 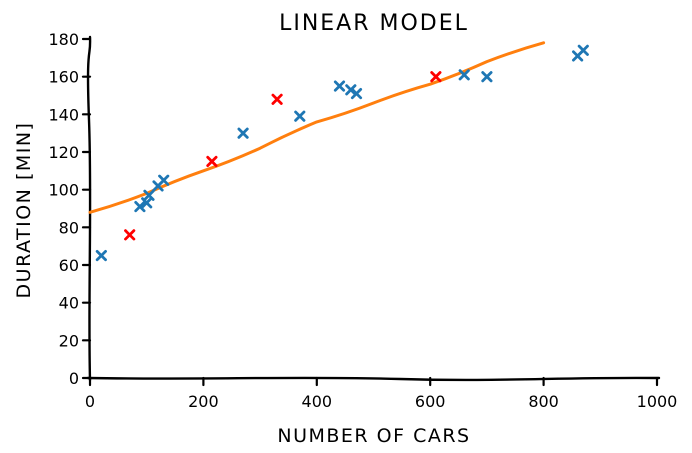 What do you see at coordinates (317, 401) in the screenshot?
I see `x-tick-label: 400` at bounding box center [317, 401].